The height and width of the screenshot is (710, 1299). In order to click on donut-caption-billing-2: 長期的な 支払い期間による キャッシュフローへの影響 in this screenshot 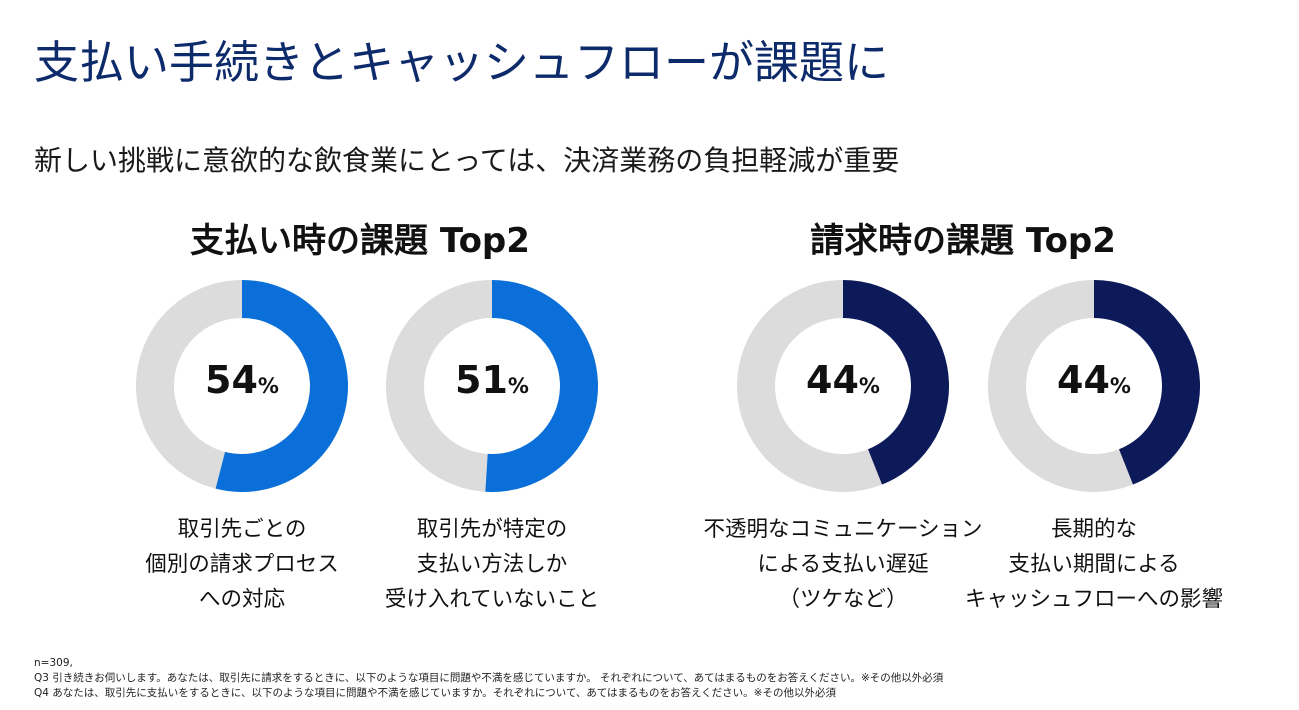, I will do `click(1094, 564)`.